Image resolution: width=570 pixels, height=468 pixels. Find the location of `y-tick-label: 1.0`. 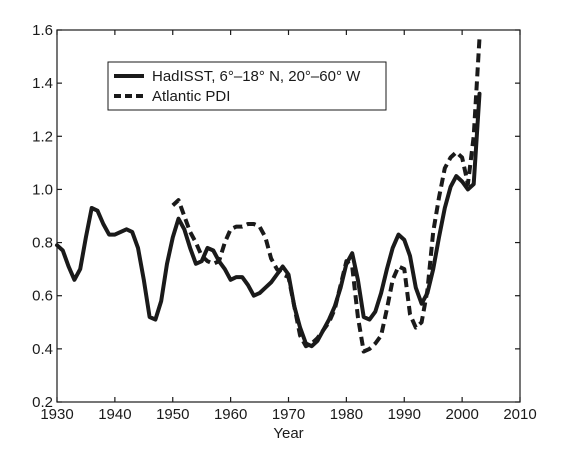

y-tick-label: 1.0 is located at coordinates (42, 189).